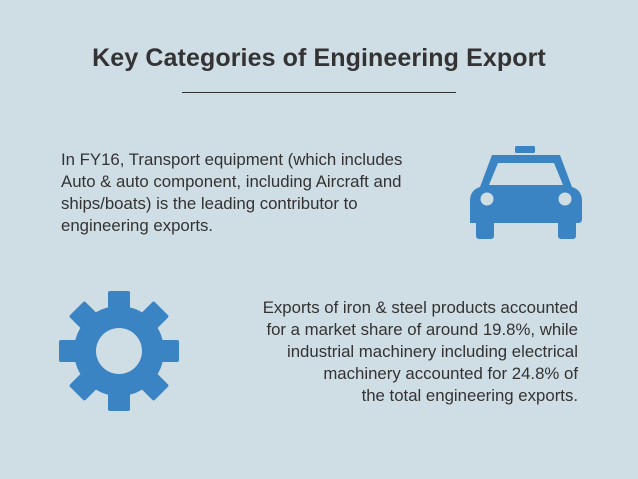 The height and width of the screenshot is (479, 638). What do you see at coordinates (137, 225) in the screenshot?
I see `paragraph-line: engineering exports.` at bounding box center [137, 225].